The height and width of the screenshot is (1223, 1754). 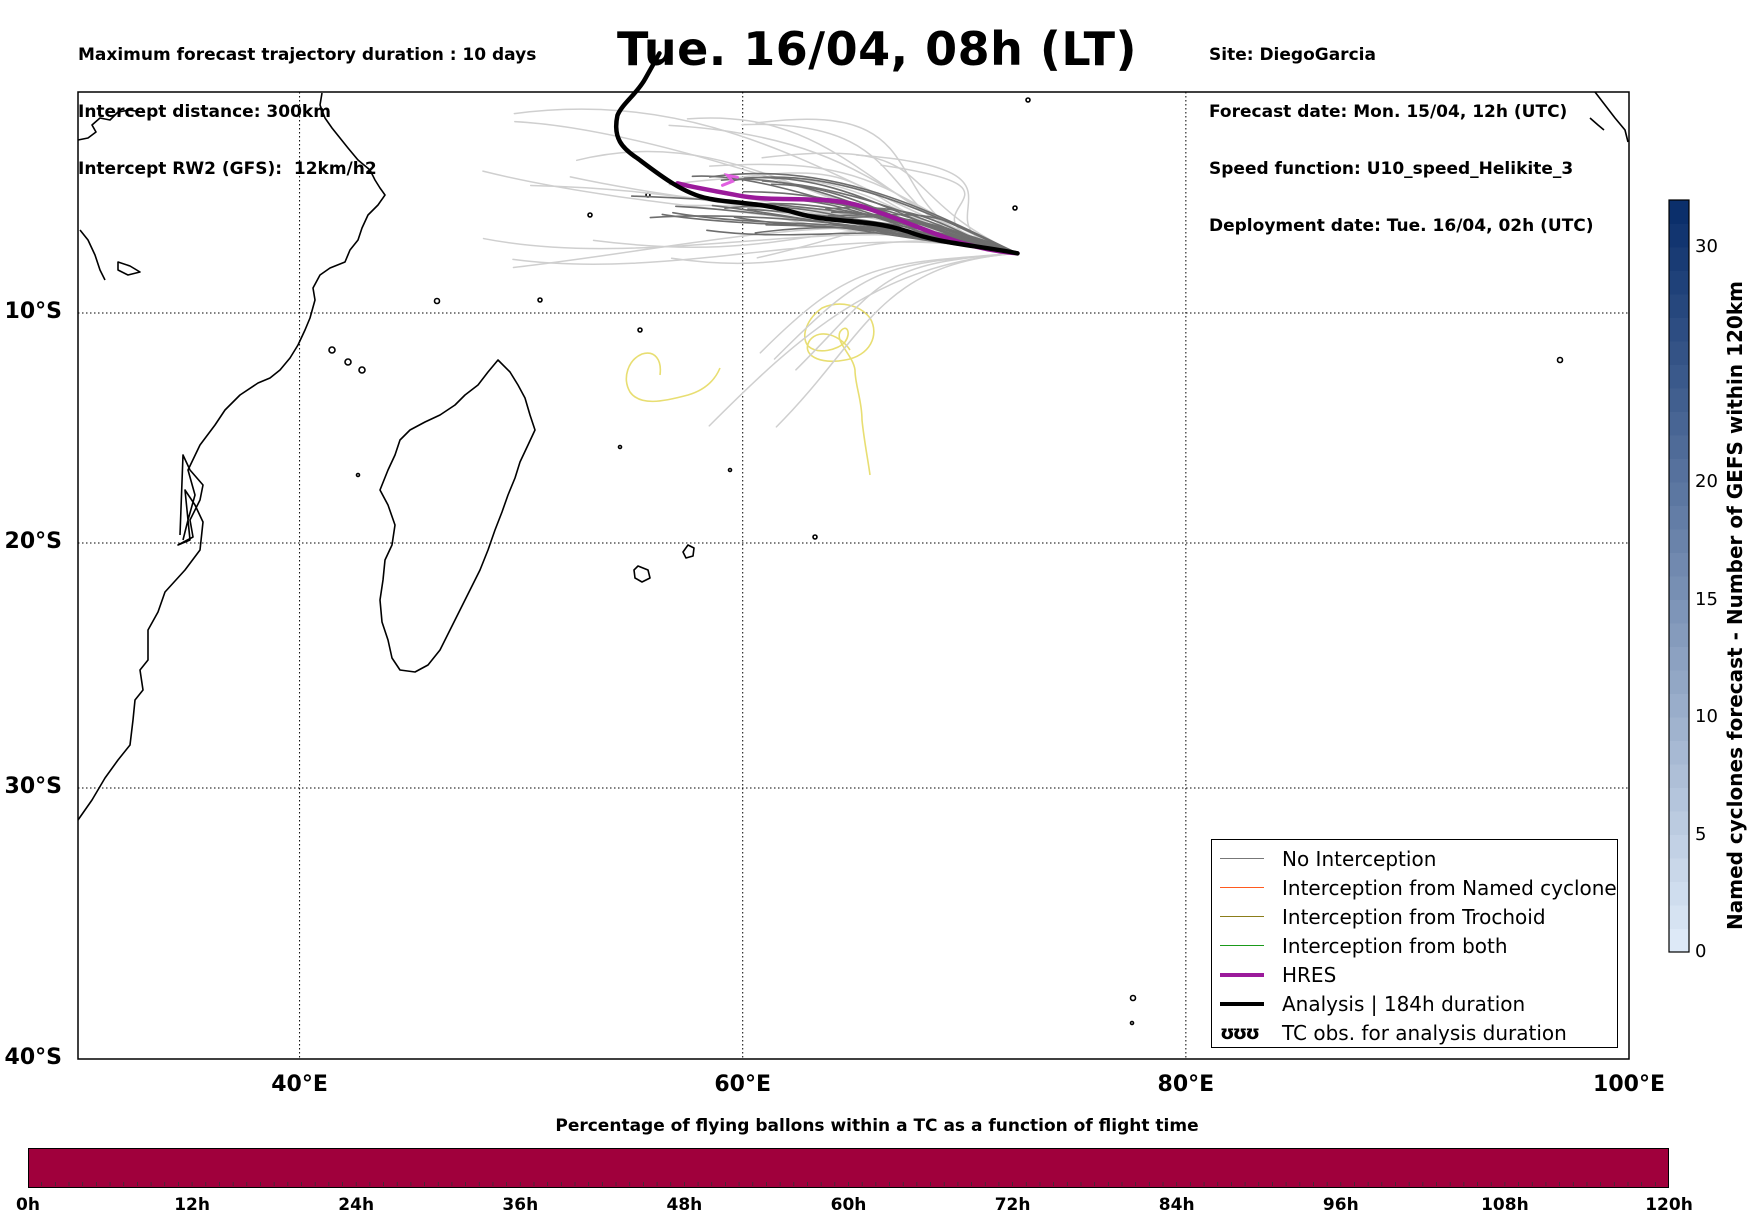 What do you see at coordinates (129, 268) in the screenshot?
I see `socotra-island` at bounding box center [129, 268].